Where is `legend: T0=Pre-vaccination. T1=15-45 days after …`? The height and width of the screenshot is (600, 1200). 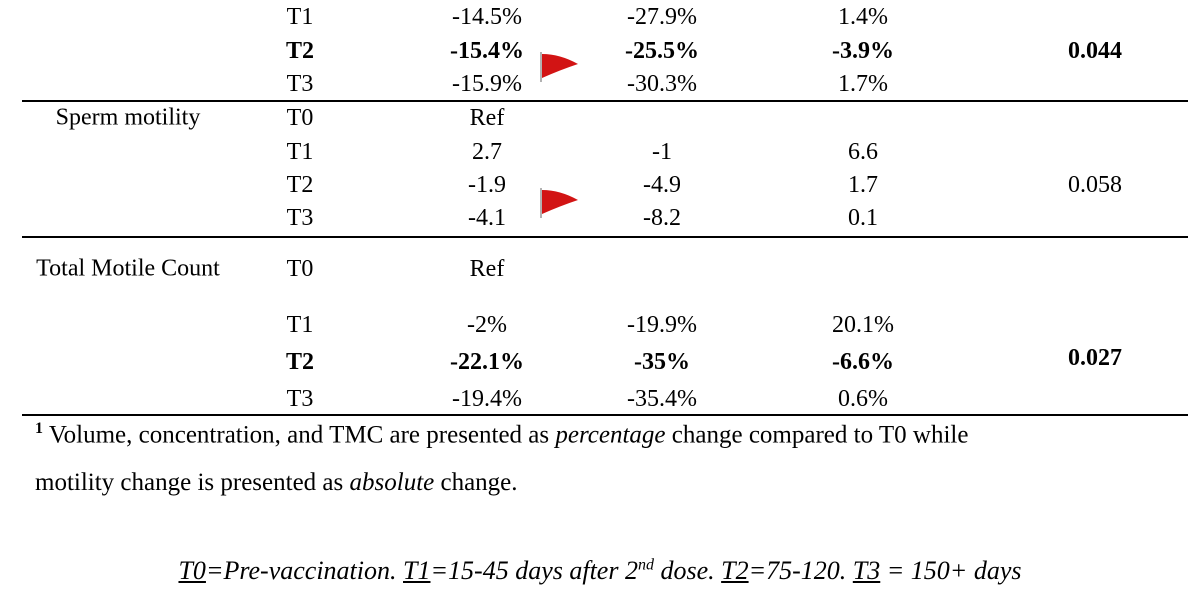
legend: T0=Pre-vaccination. T1=15-45 days after … is located at coordinates (600, 571).